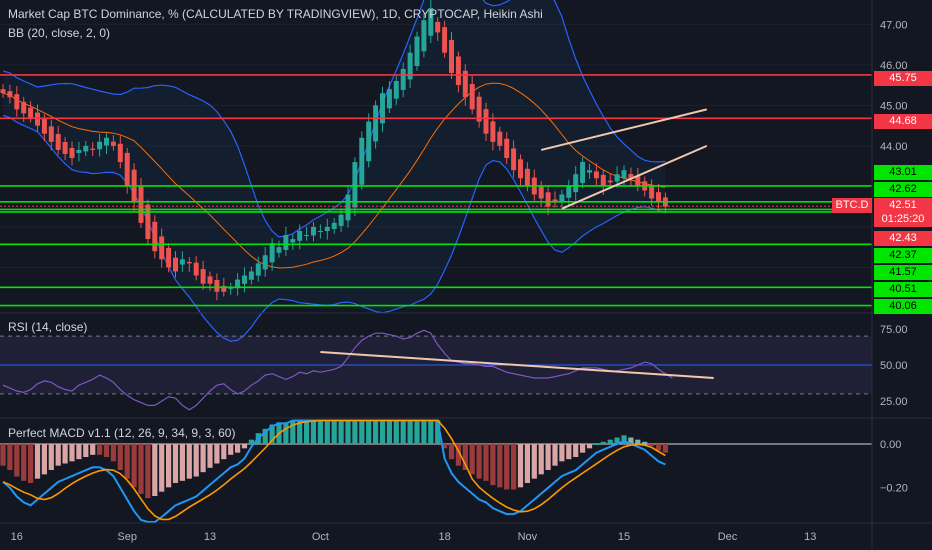 This screenshot has height=550, width=932. I want to click on price-badge: 41.57, so click(903, 272).